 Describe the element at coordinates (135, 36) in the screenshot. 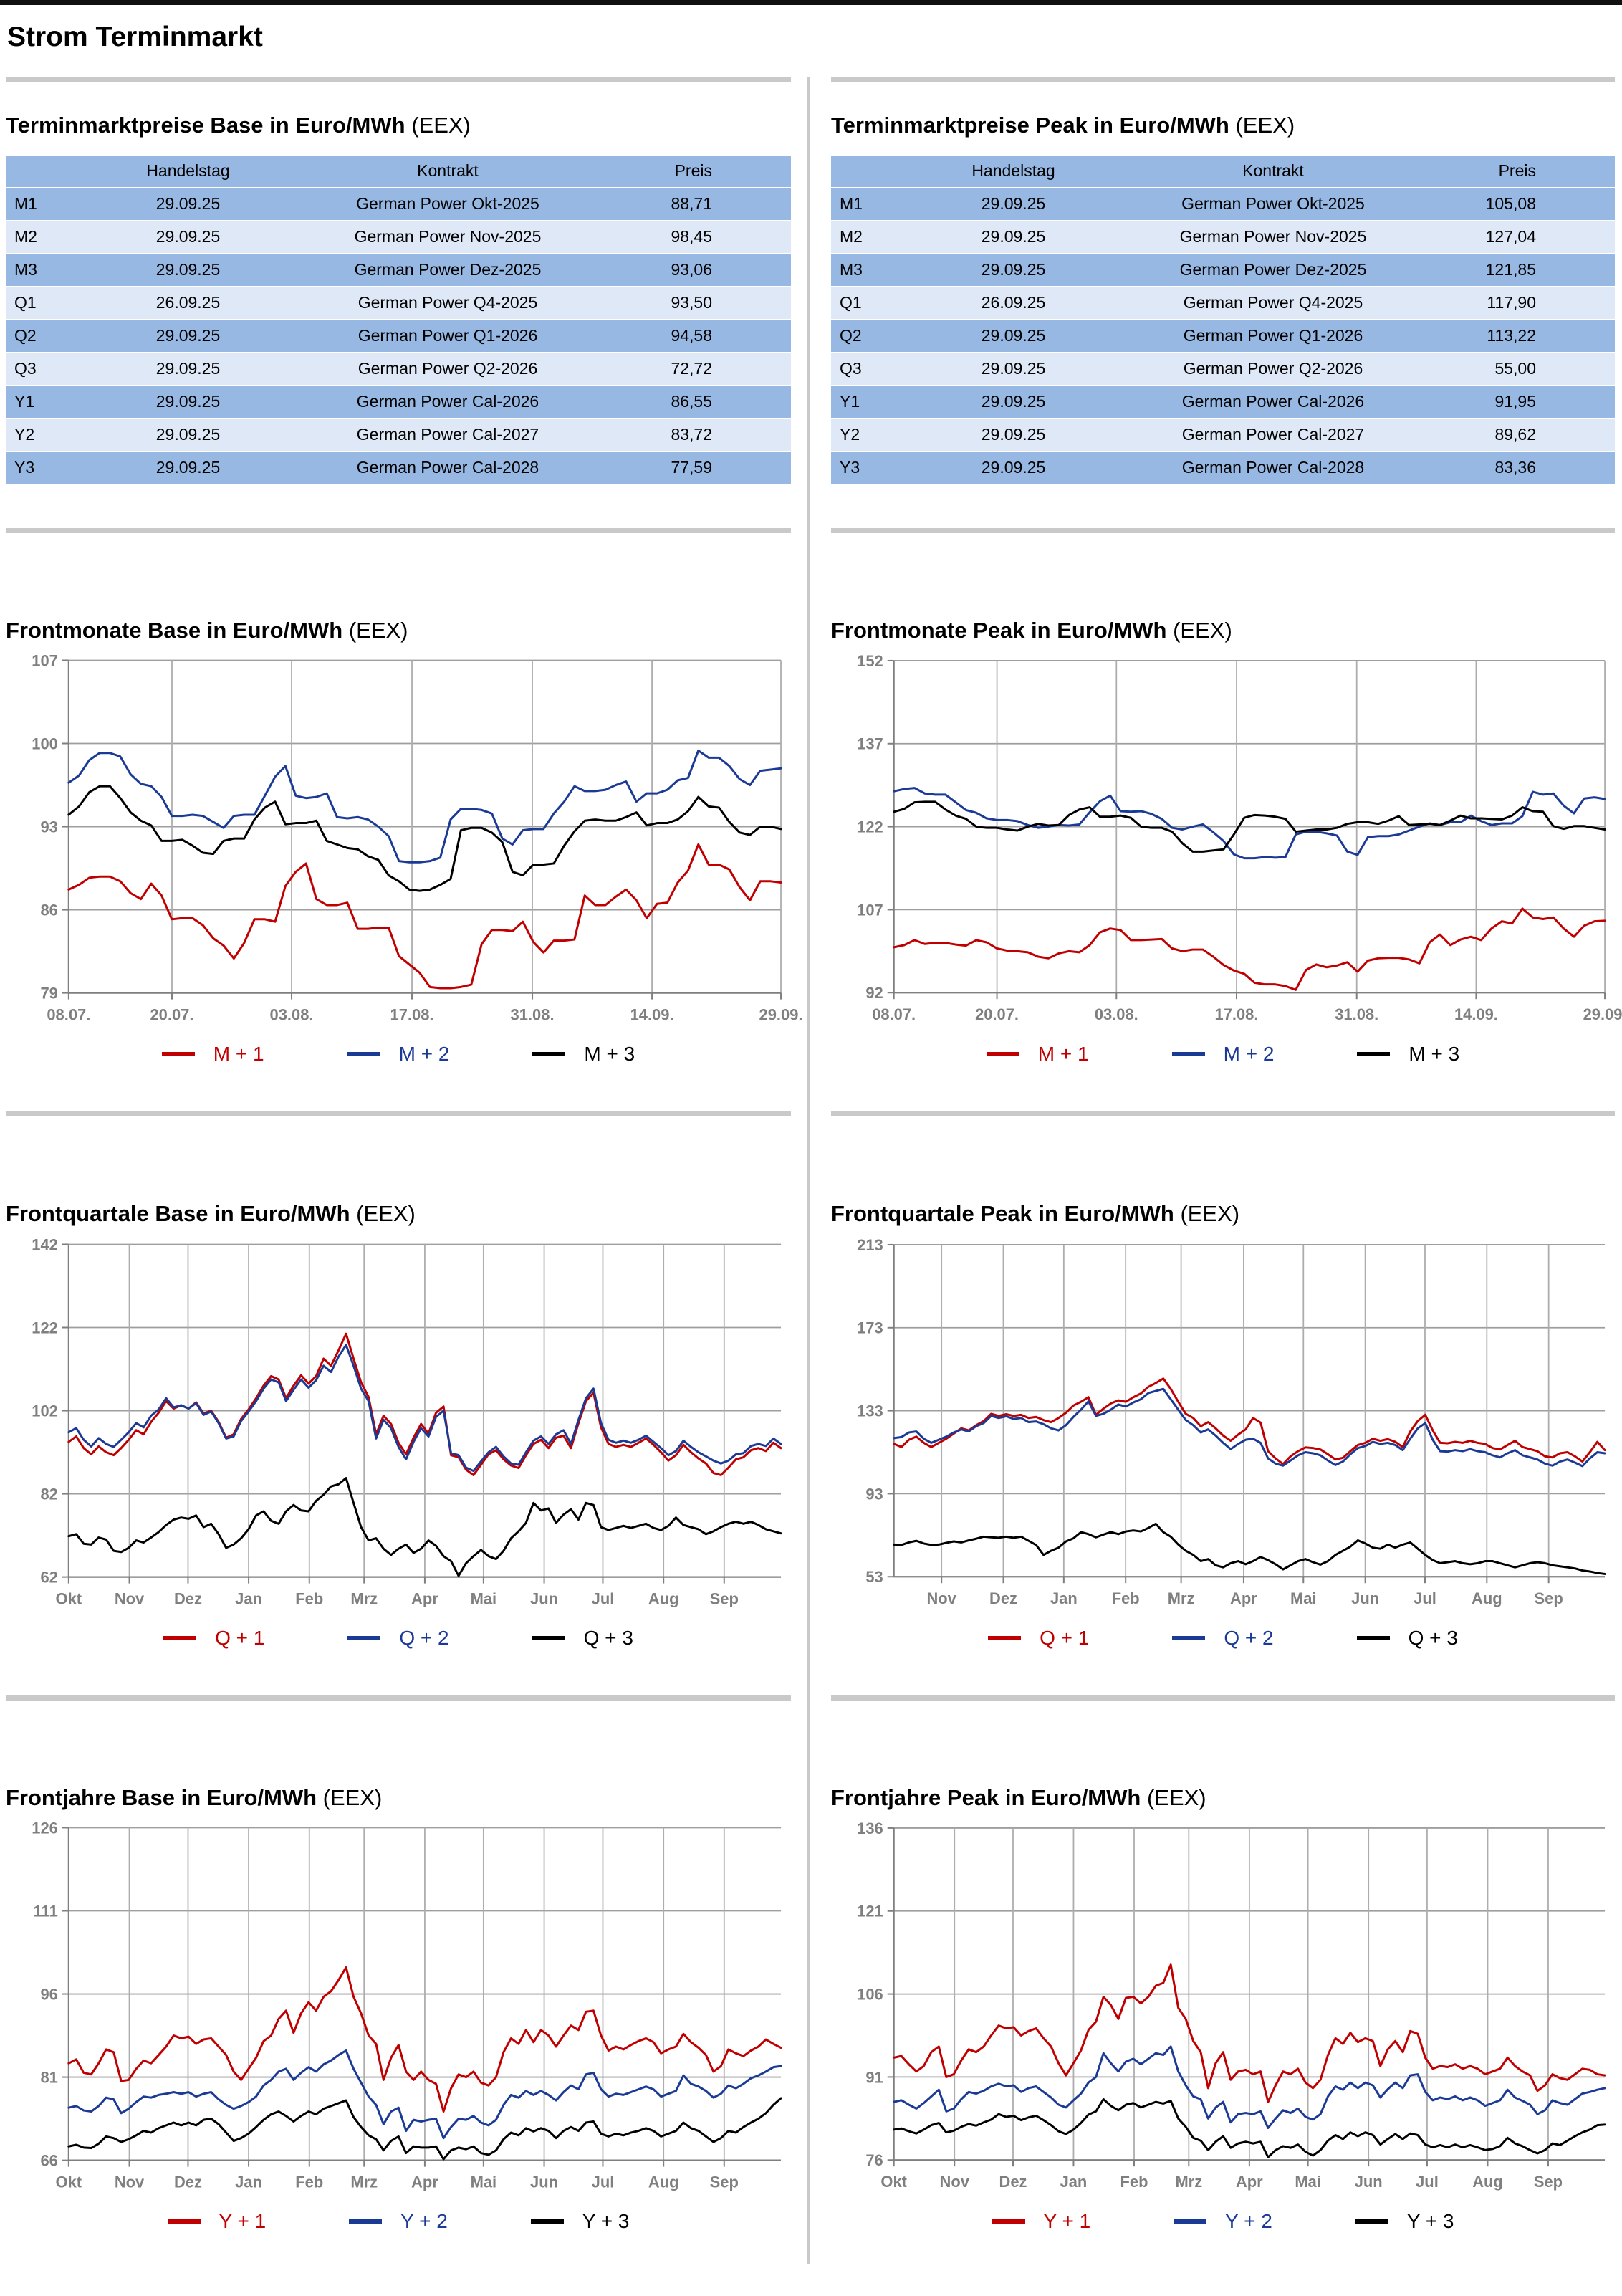

I see `page-title: Strom Terminmarkt` at that location.